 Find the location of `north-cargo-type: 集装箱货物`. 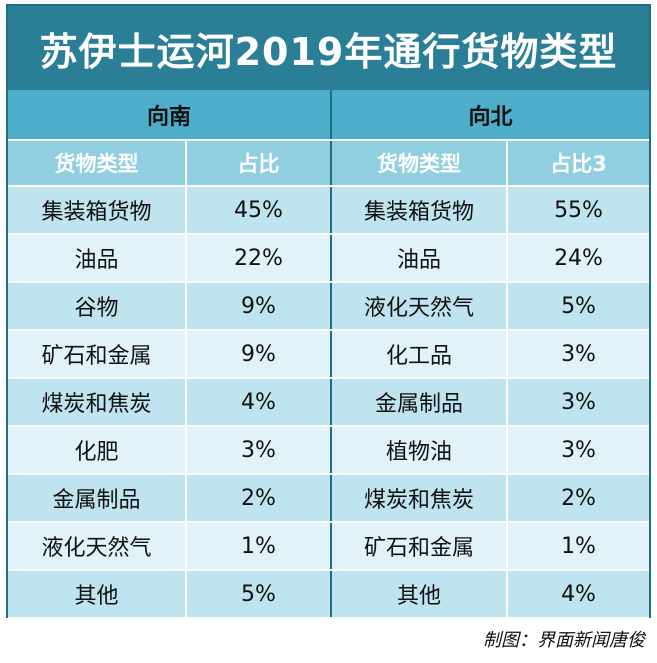

north-cargo-type: 集装箱货物 is located at coordinates (420, 210).